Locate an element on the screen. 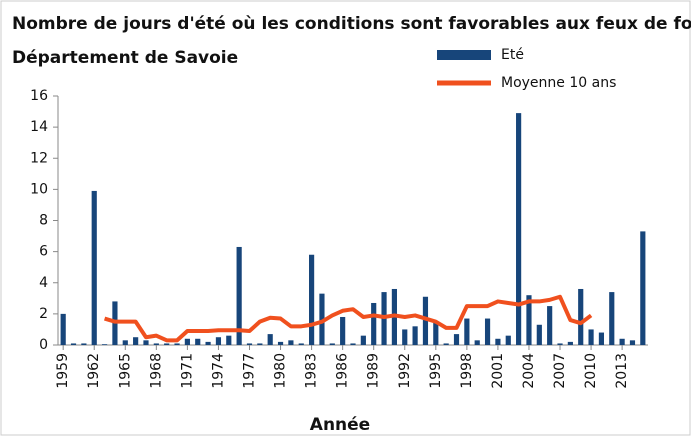 The width and height of the screenshot is (691, 436). x-tick-label: 1968 is located at coordinates (156, 371).